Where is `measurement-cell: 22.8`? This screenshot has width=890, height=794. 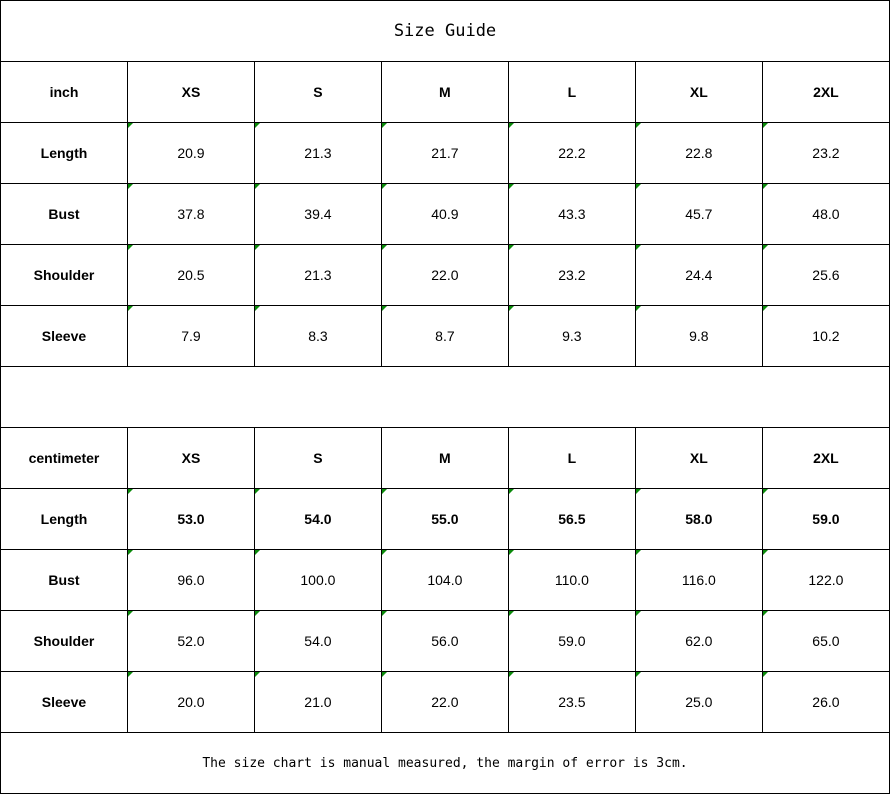
measurement-cell: 22.8 is located at coordinates (698, 153).